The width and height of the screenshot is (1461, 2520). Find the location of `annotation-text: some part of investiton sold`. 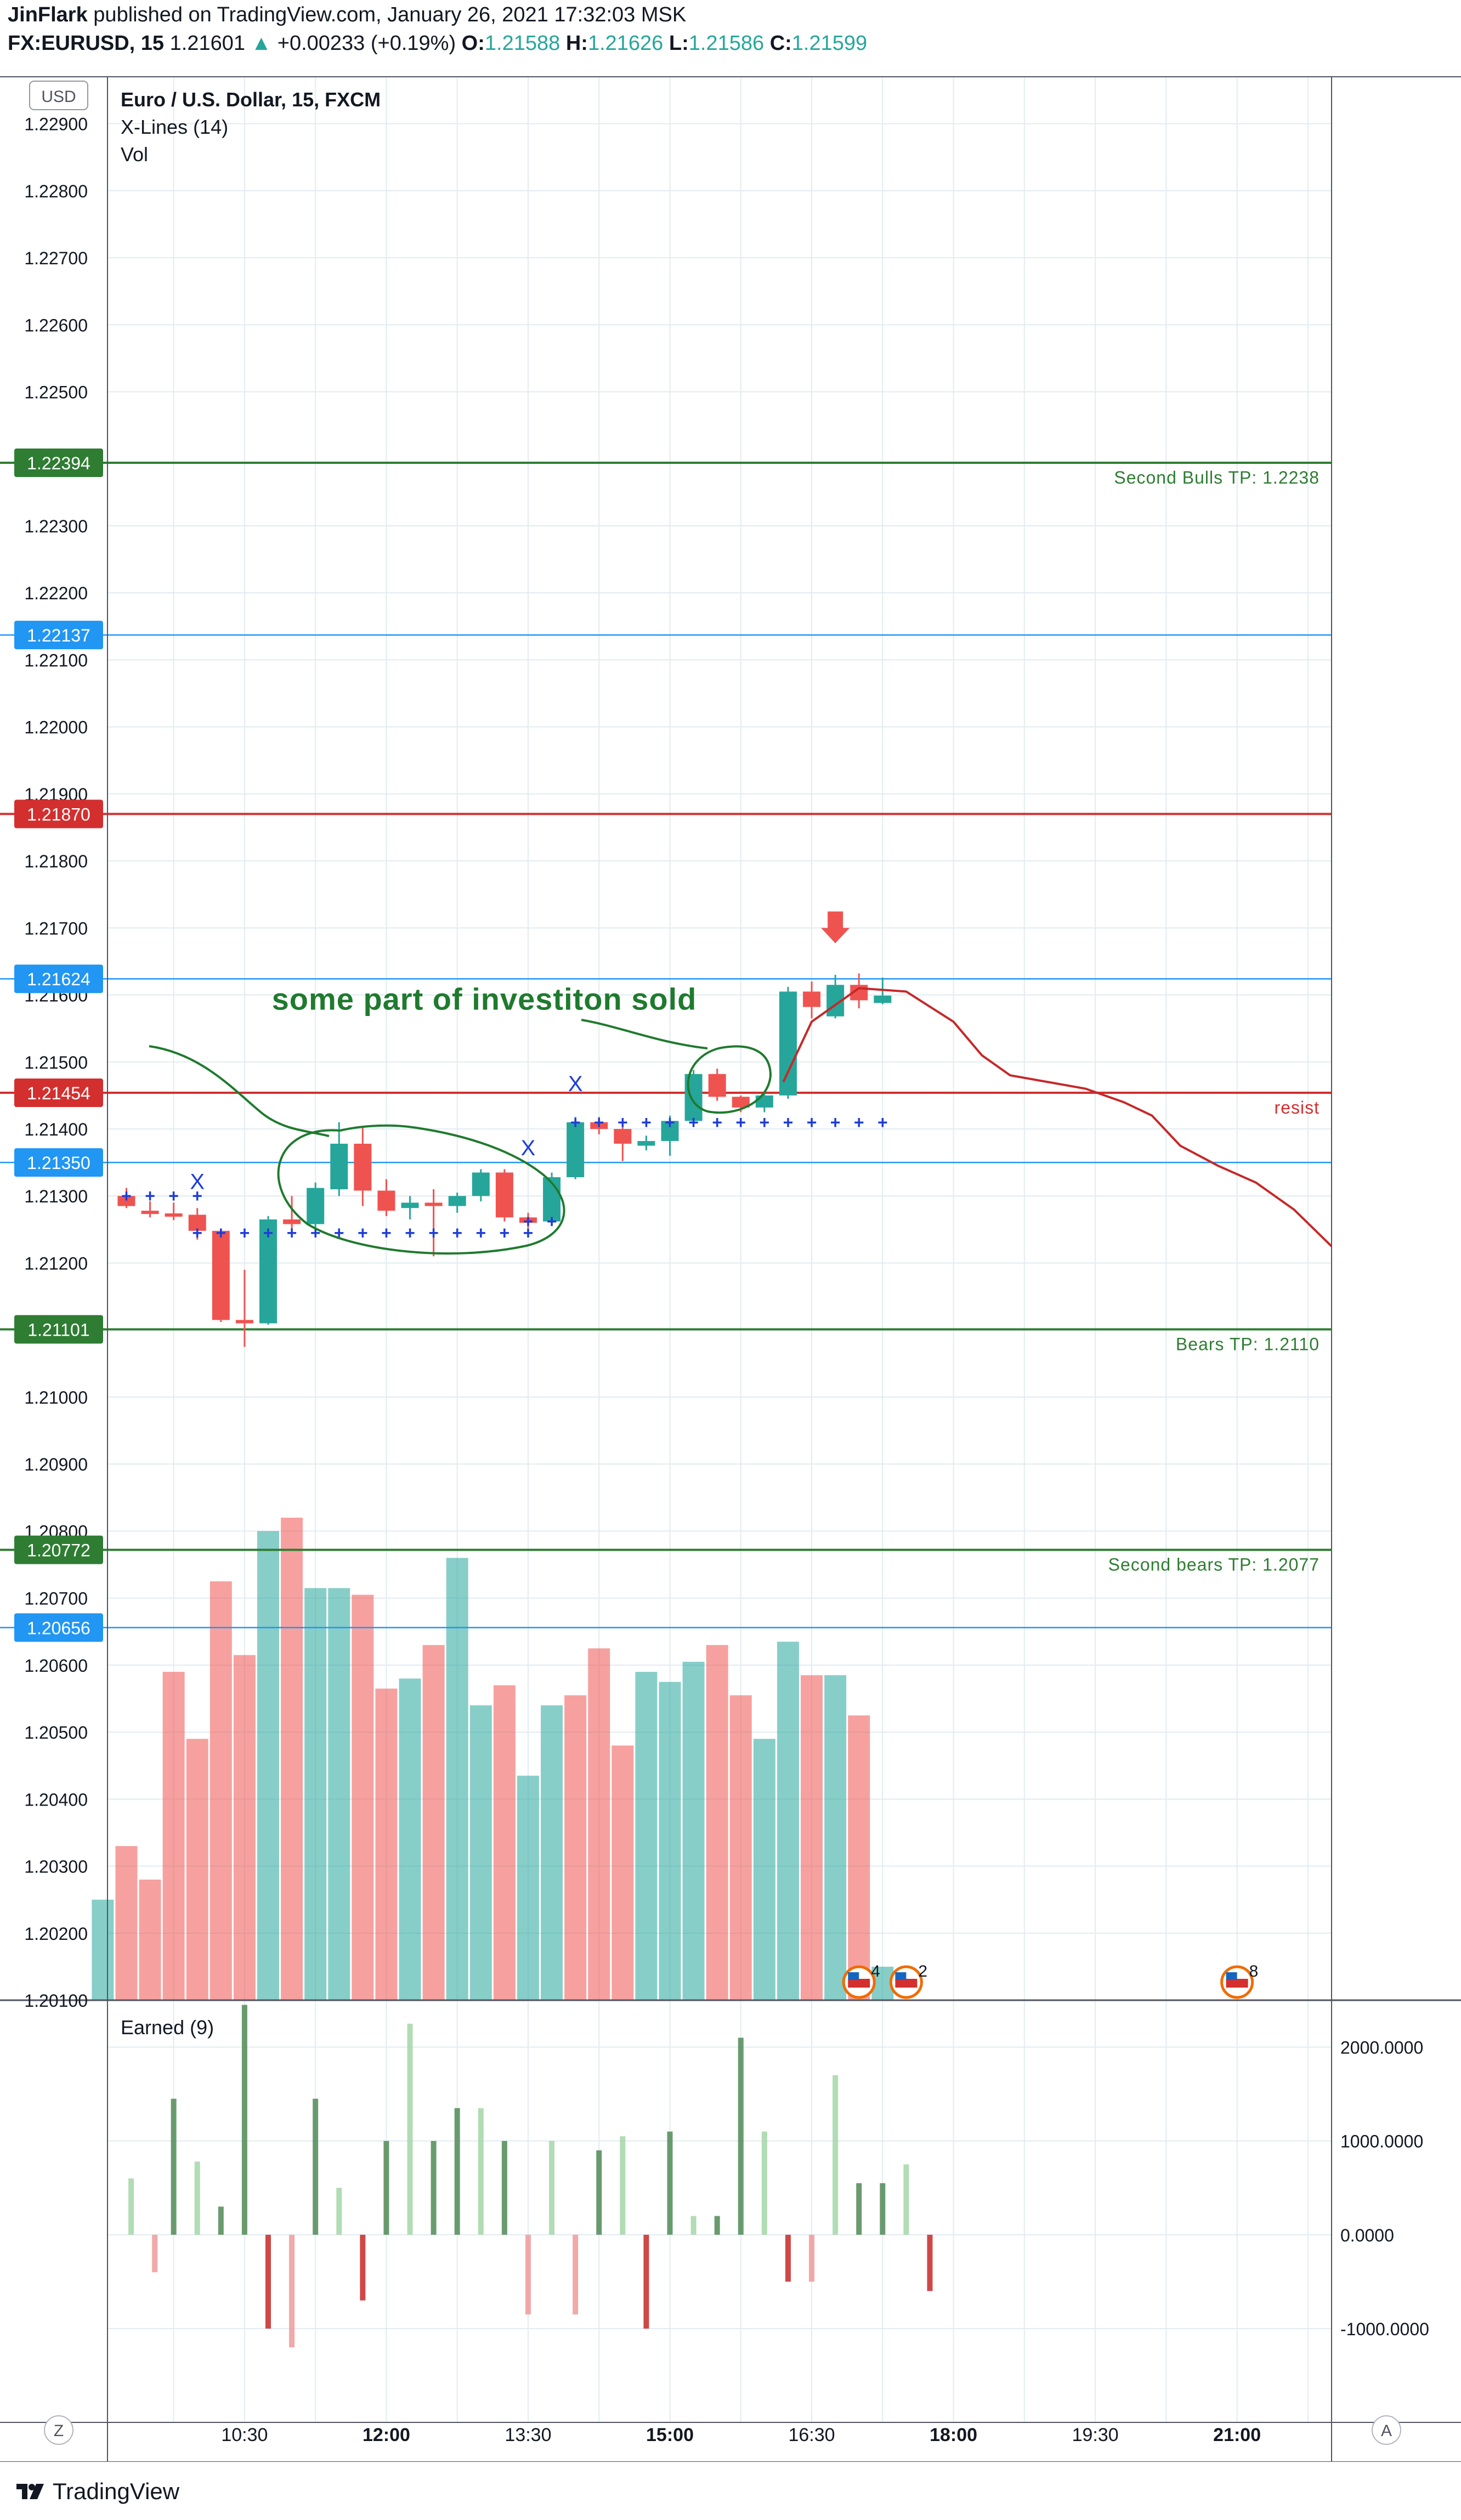

annotation-text: some part of investiton sold is located at coordinates (484, 998).